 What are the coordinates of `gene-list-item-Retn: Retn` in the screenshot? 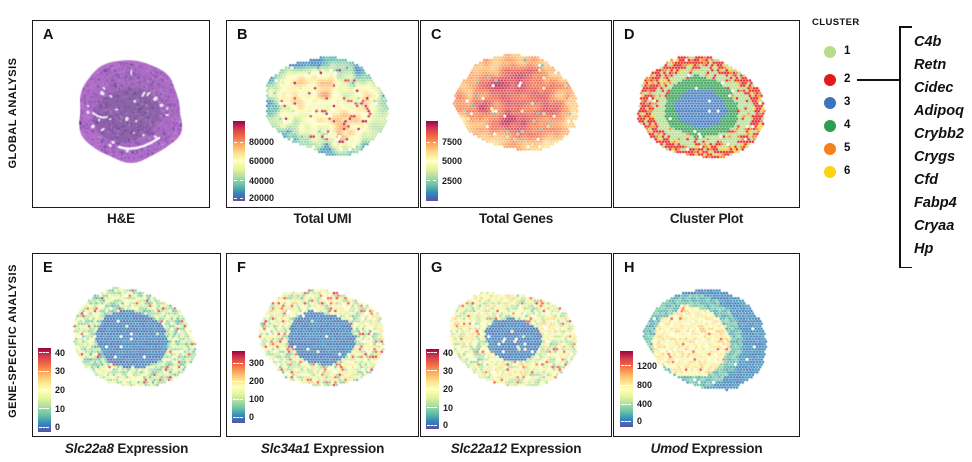 It's located at (930, 65).